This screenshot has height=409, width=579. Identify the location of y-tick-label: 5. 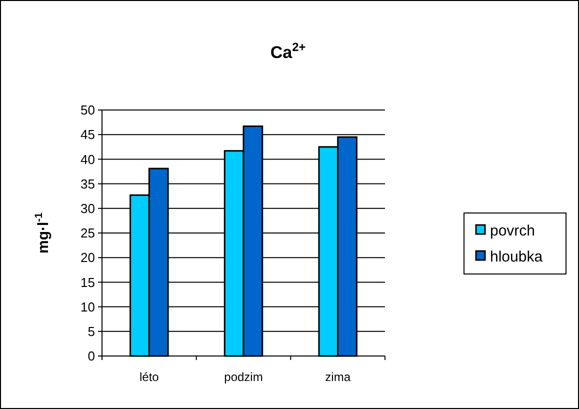
(91, 331).